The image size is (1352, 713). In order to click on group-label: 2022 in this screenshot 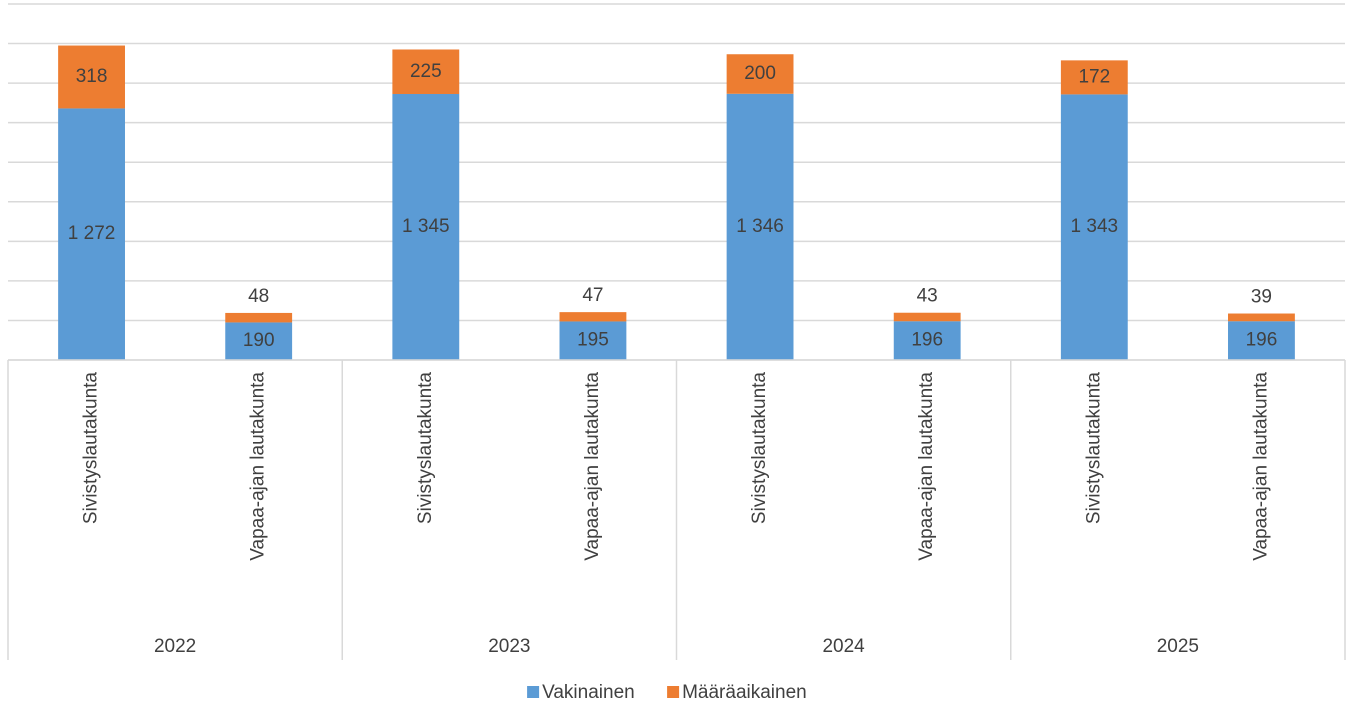, I will do `click(175, 646)`.